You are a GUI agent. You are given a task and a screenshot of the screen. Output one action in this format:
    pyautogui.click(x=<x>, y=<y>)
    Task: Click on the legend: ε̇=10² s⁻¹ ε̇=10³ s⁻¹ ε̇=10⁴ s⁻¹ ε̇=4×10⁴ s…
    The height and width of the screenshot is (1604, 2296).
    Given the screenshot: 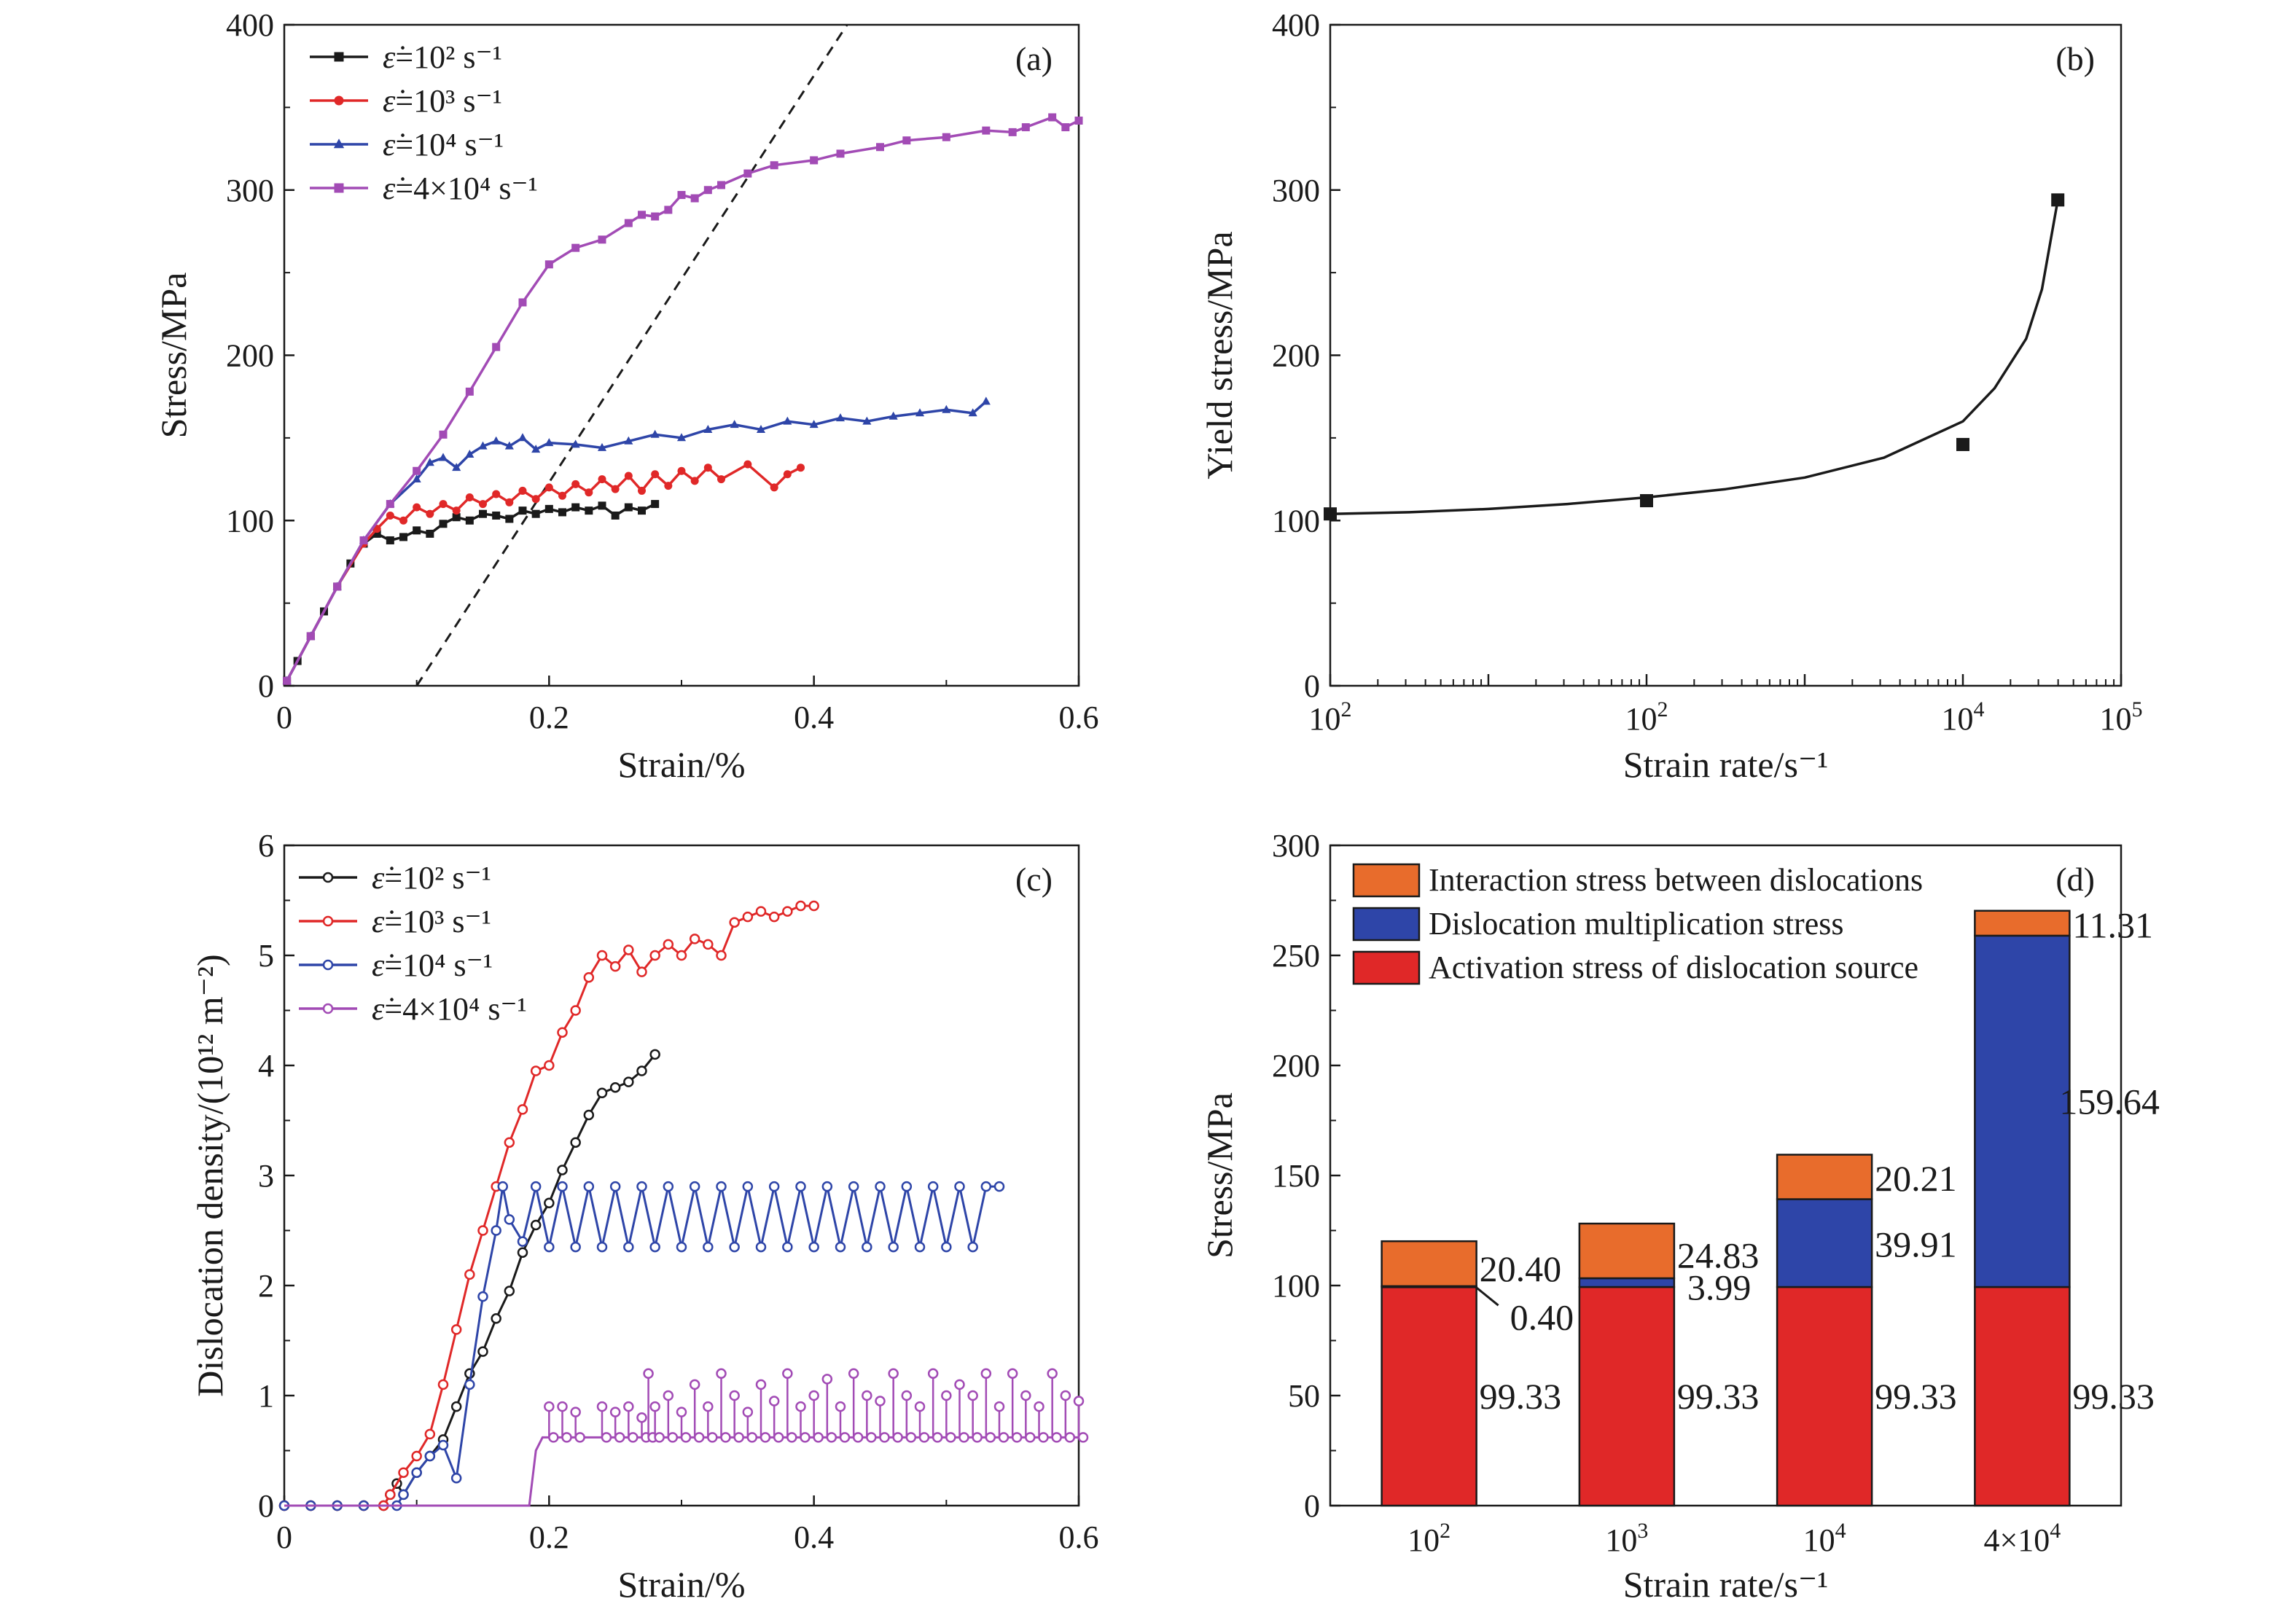 What is the action you would take?
    pyautogui.click(x=413, y=944)
    